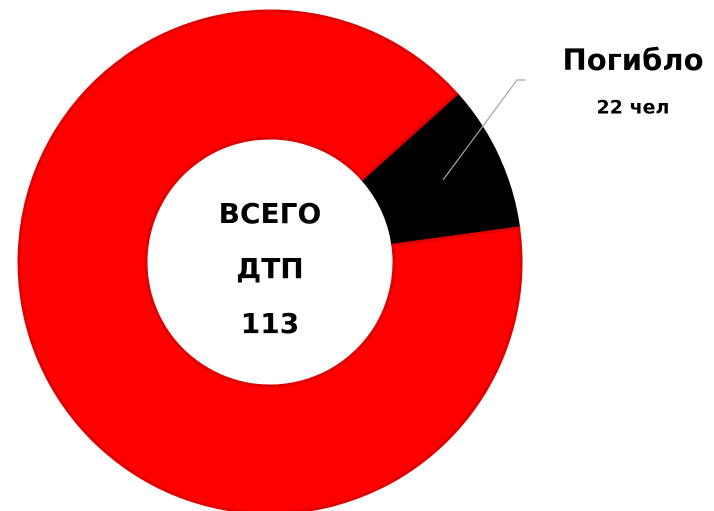 The width and height of the screenshot is (714, 511). Describe the element at coordinates (270, 323) in the screenshot. I see `center-label: 113` at that location.